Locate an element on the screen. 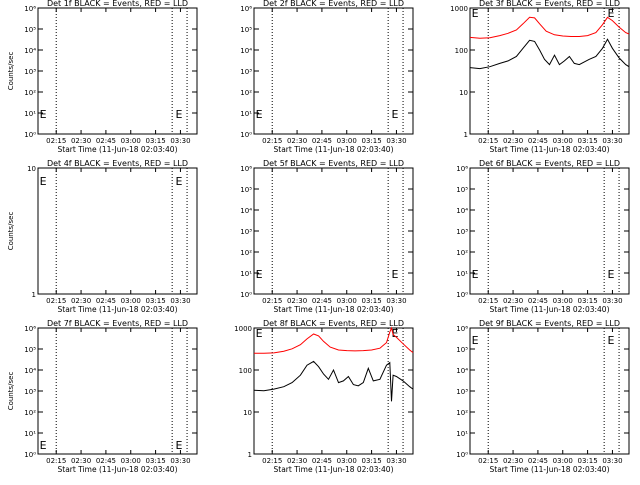  y-tick-label: 1000 is located at coordinates (243, 329).